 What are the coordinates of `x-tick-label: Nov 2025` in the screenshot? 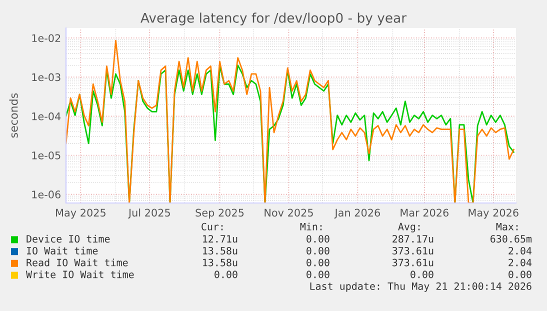 It's located at (288, 212).